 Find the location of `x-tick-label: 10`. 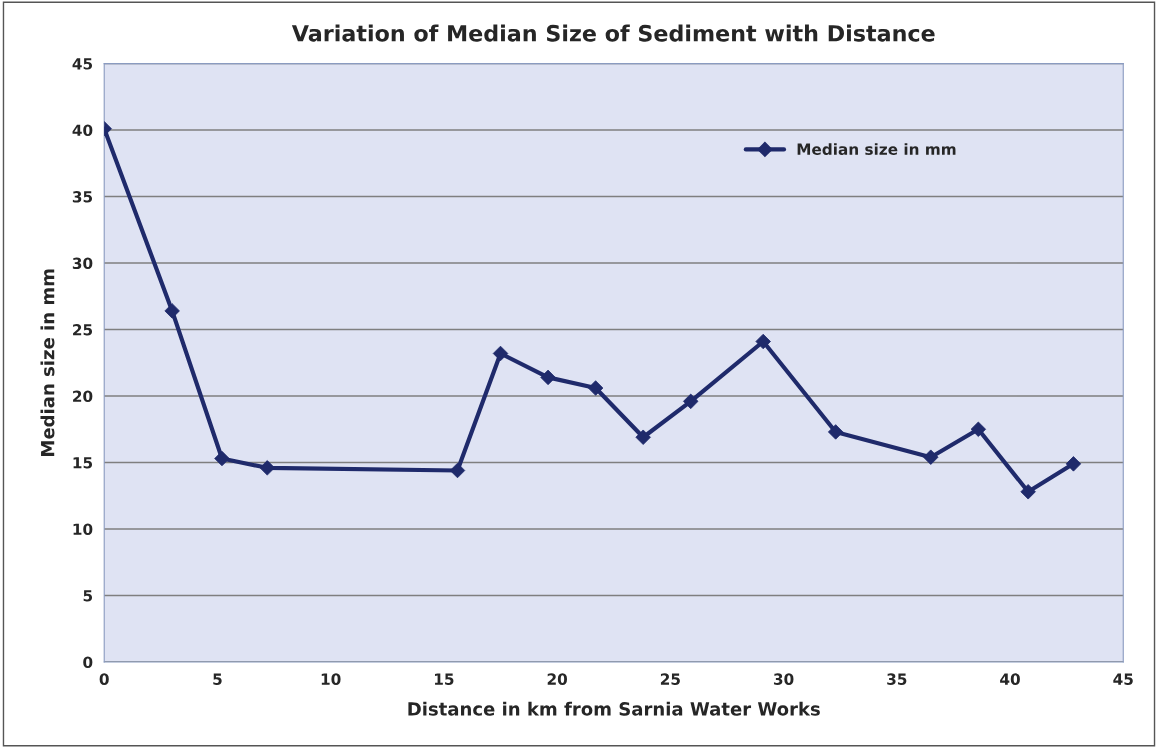

x-tick-label: 10 is located at coordinates (331, 679).